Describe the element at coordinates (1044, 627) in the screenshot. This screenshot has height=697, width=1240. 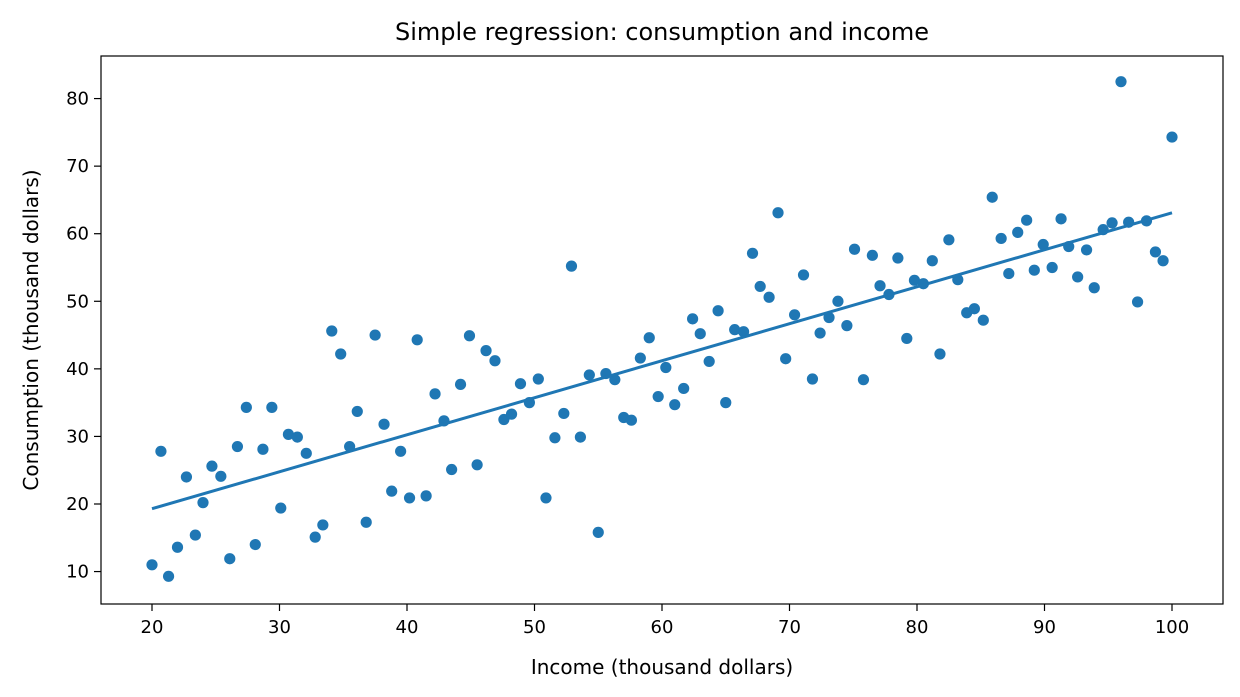
I see `x-tick-label: 90` at that location.